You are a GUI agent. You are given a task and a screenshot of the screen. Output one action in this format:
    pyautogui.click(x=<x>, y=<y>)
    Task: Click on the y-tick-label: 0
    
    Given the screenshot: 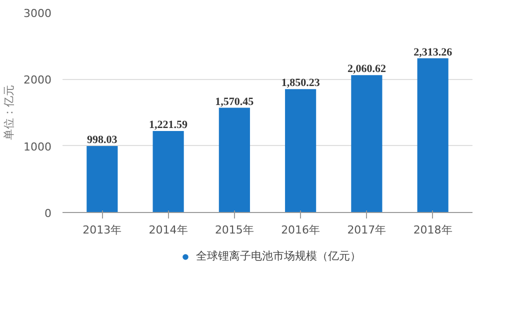 What is the action you would take?
    pyautogui.click(x=48, y=213)
    